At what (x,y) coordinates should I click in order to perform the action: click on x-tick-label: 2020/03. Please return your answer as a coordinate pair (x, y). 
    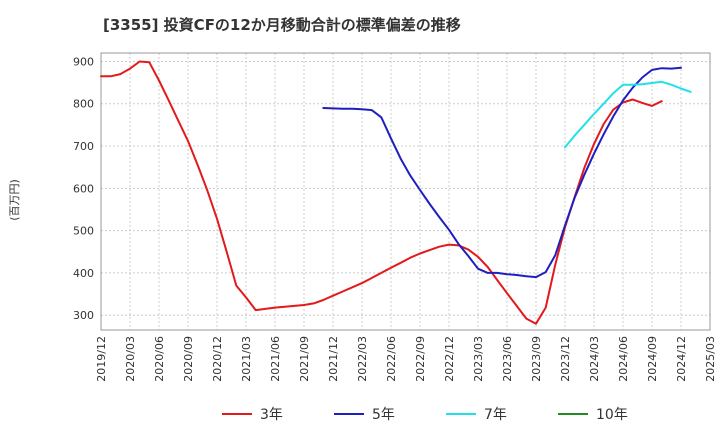
    Looking at the image, I should click on (130, 359).